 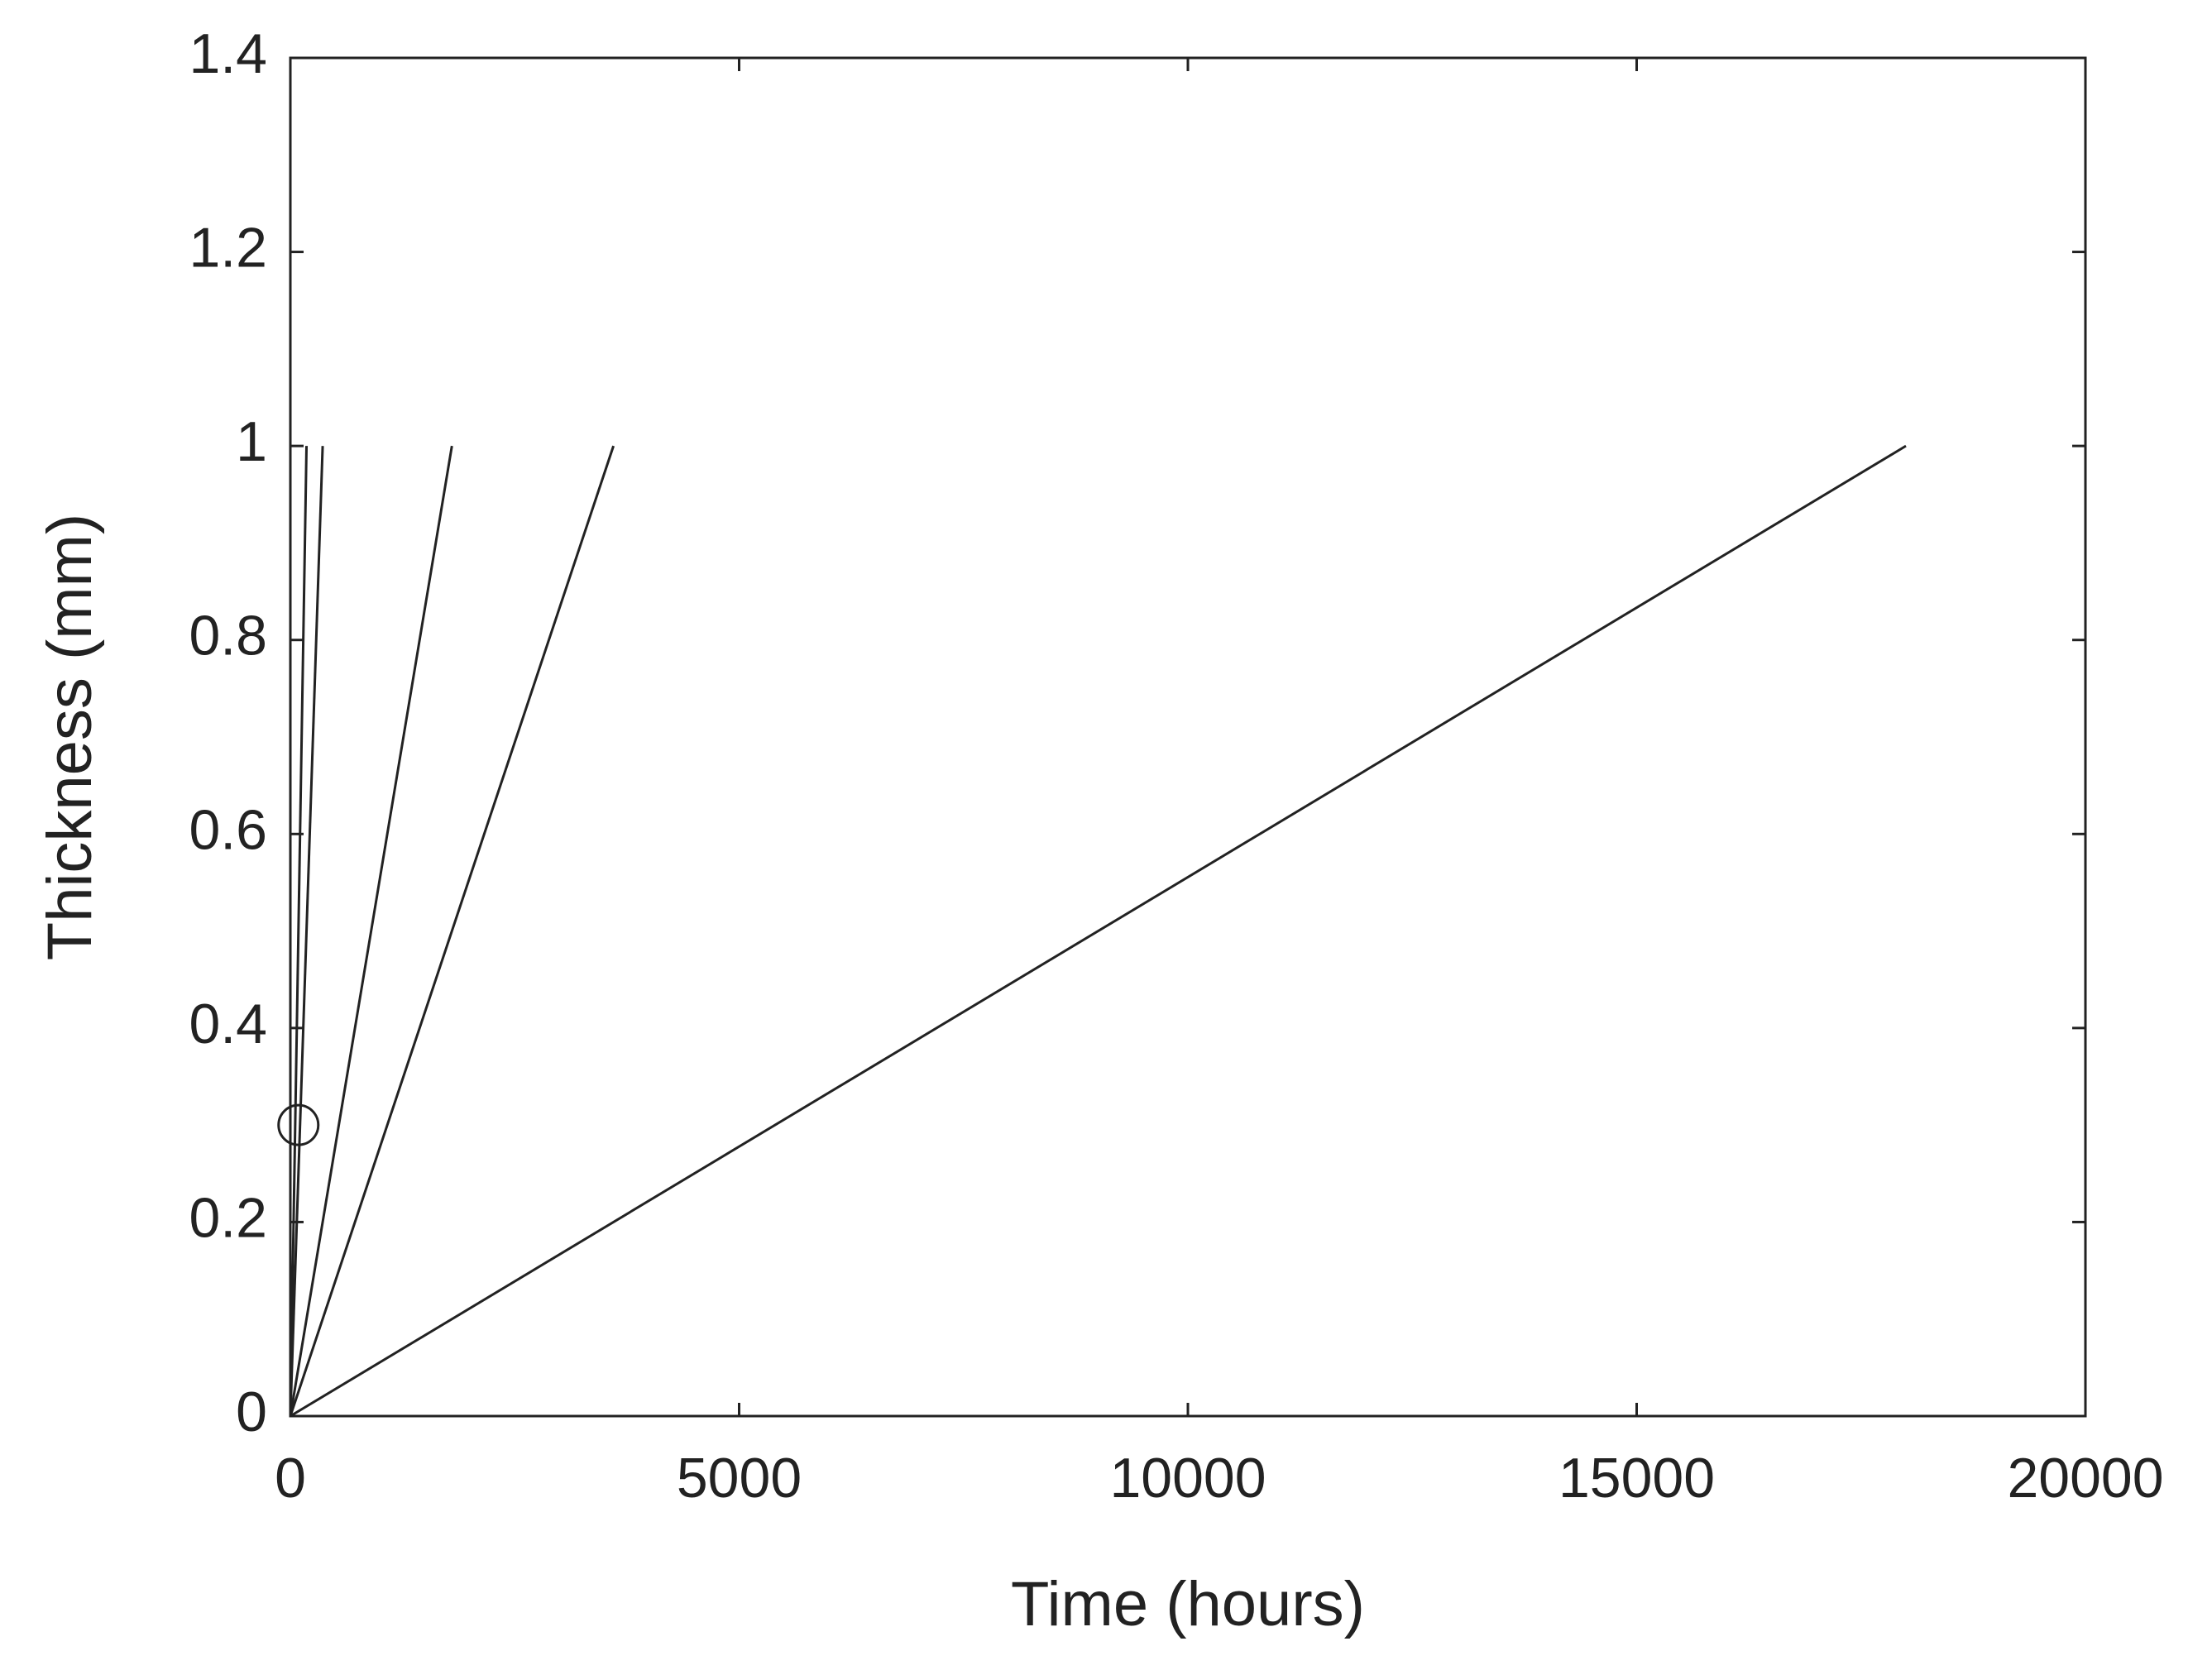 I want to click on y-tick-label: 0, so click(x=251, y=1412).